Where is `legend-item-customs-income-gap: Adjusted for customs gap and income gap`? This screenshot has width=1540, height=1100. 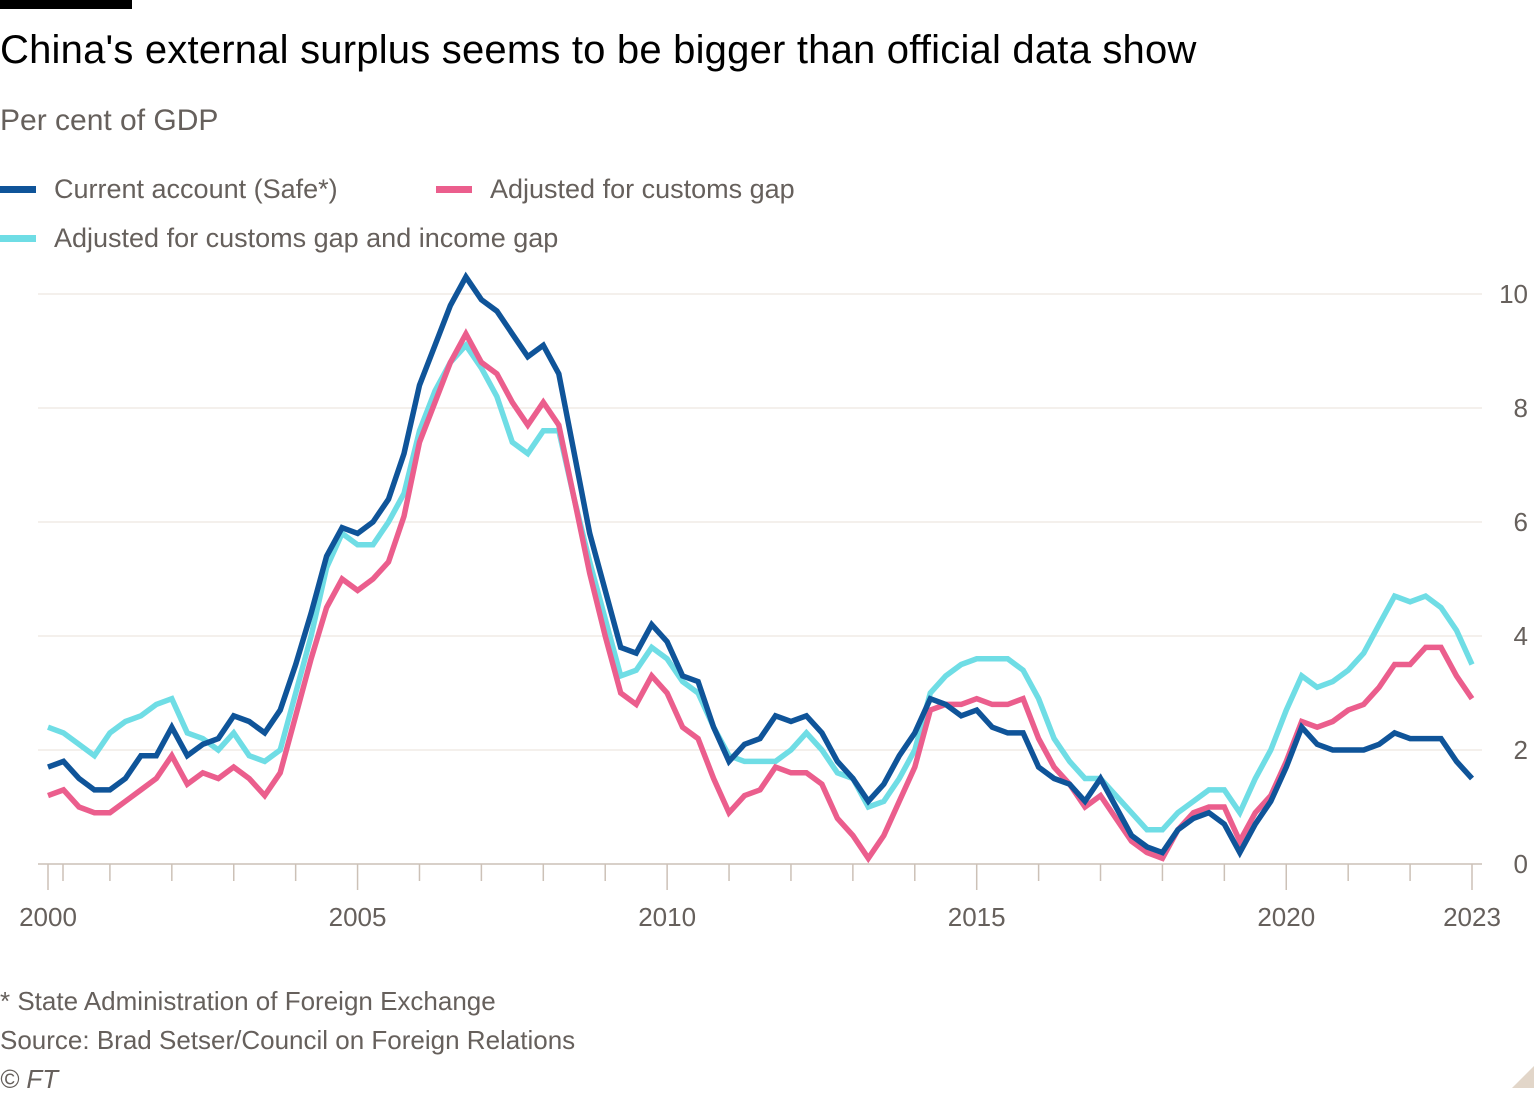 legend-item-customs-income-gap: Adjusted for customs gap and income gap is located at coordinates (279, 238).